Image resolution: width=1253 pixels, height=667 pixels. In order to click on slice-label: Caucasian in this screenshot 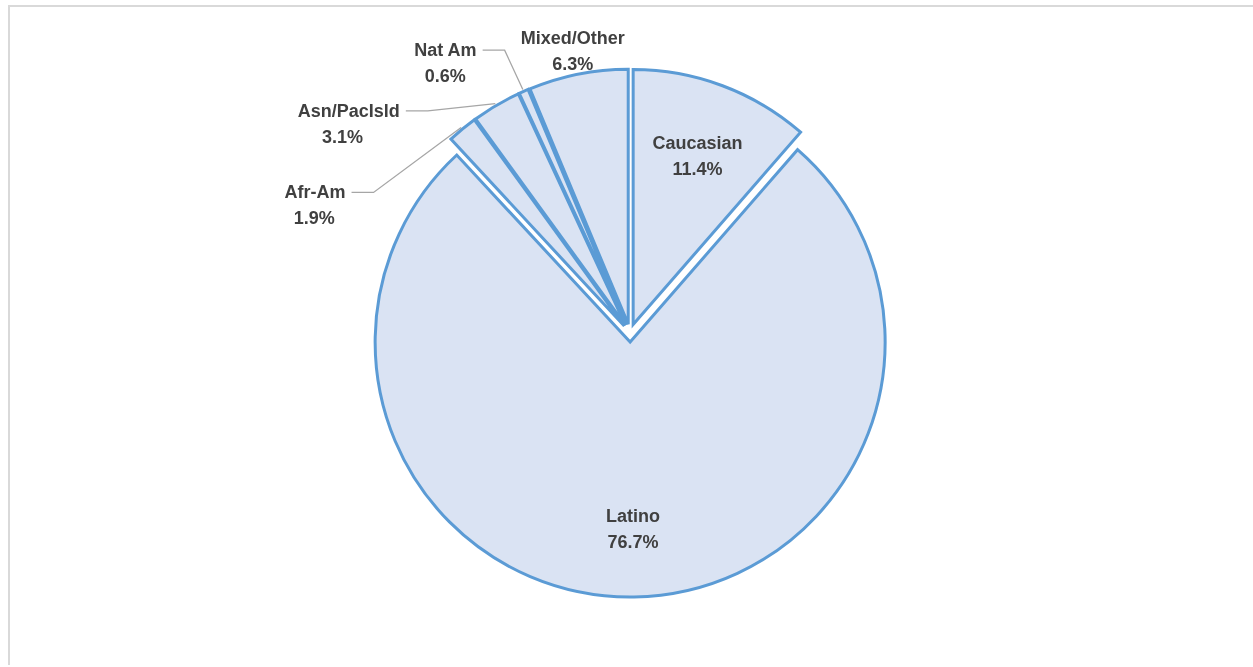, I will do `click(697, 142)`.